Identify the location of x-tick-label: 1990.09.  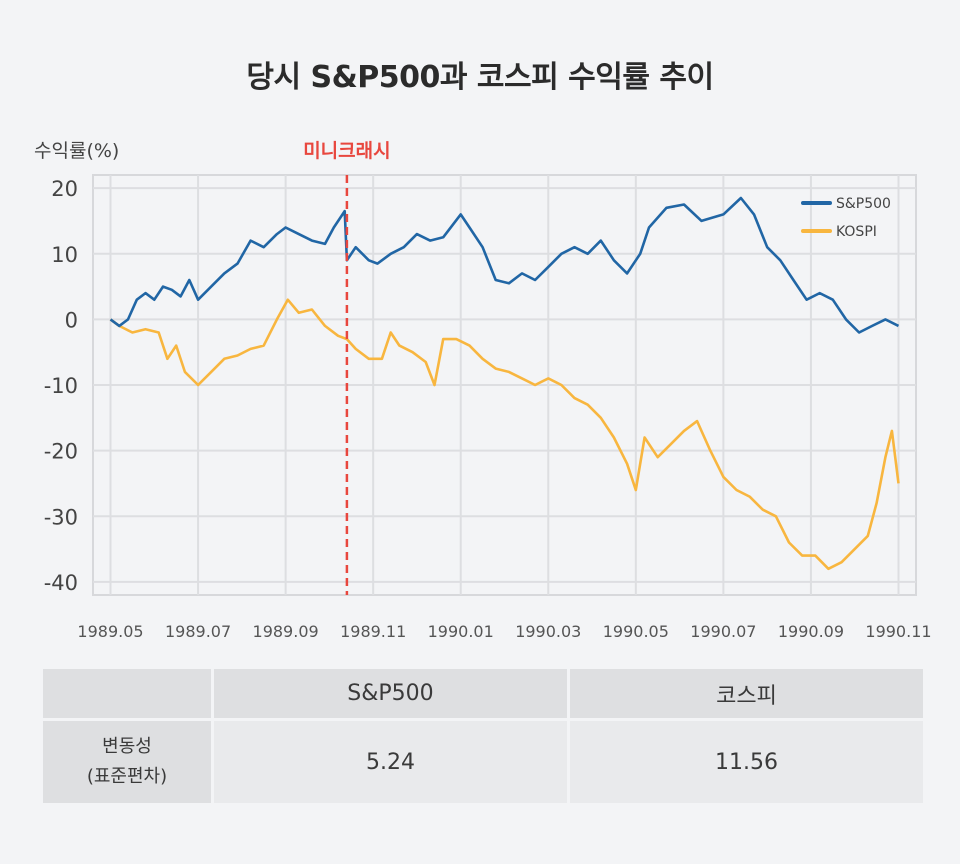
(811, 631).